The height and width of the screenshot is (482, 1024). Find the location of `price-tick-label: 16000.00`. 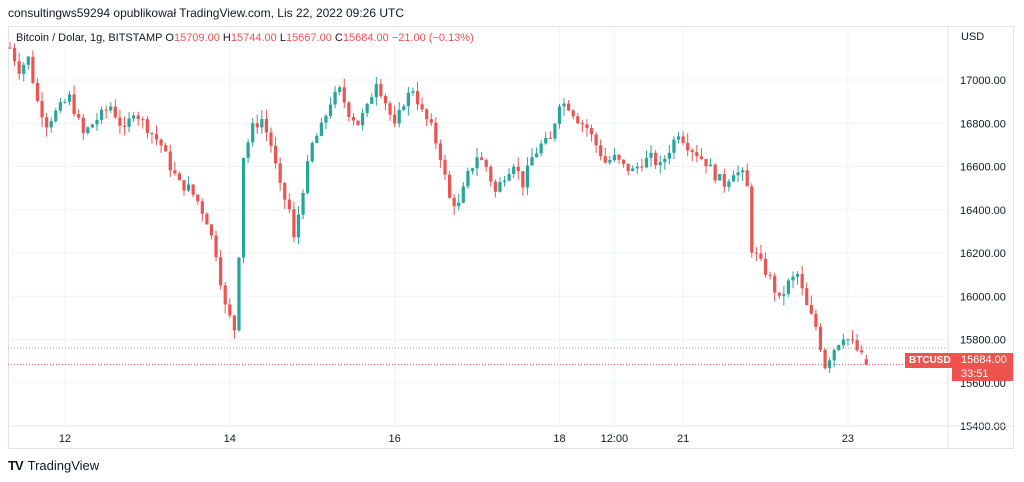

price-tick-label: 16000.00 is located at coordinates (983, 297).